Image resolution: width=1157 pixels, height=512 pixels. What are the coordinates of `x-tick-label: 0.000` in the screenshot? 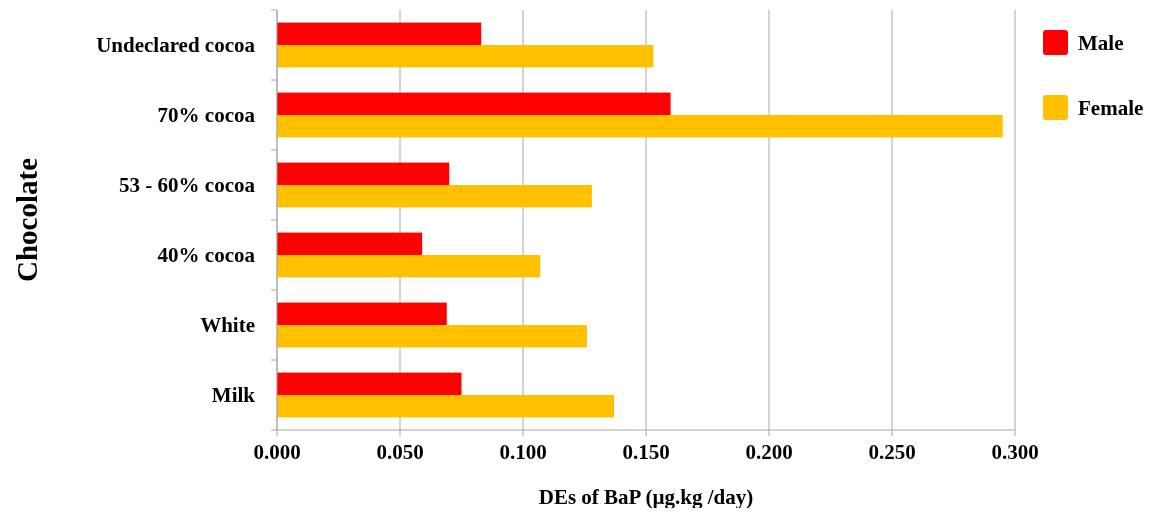 It's located at (277, 452).